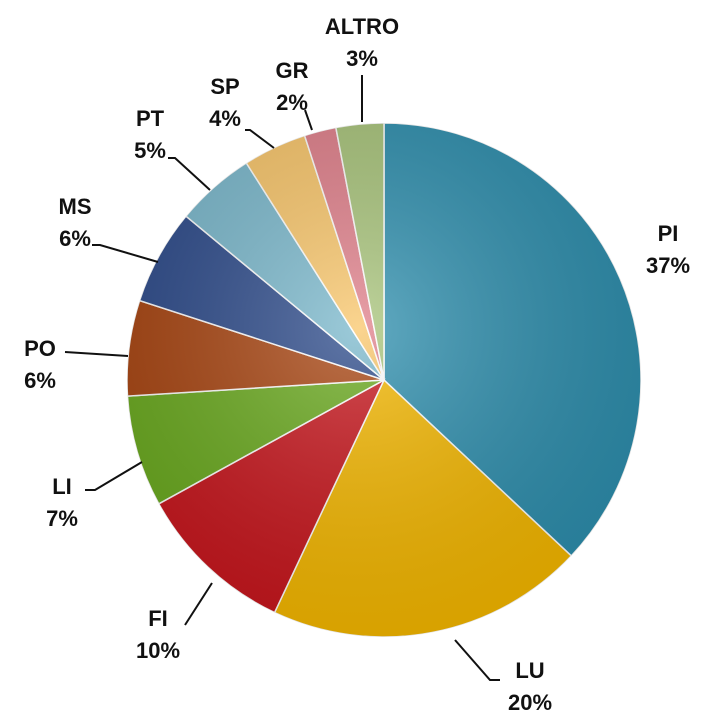 This screenshot has height=721, width=704. I want to click on value-label: 20%, so click(530, 702).